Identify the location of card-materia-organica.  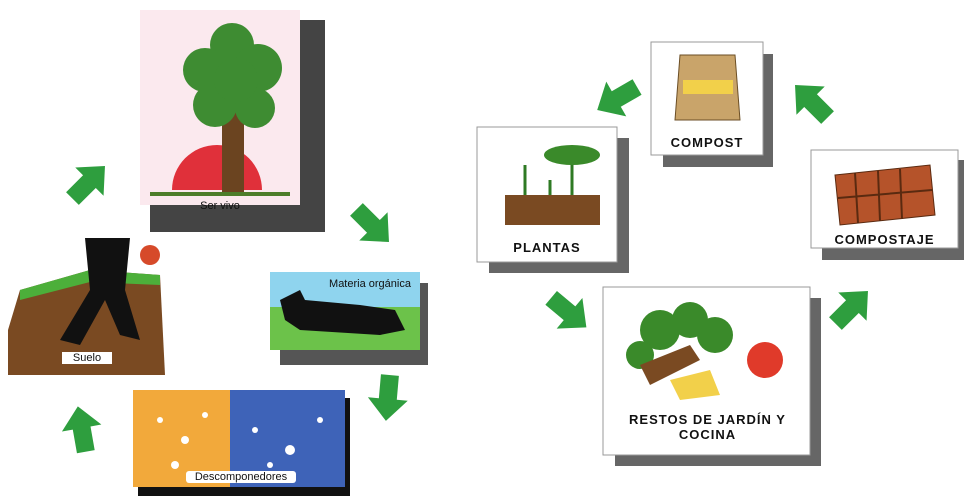
(349, 318).